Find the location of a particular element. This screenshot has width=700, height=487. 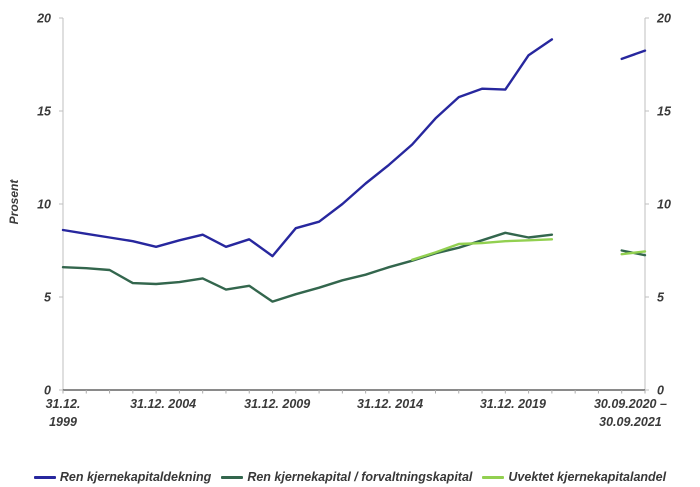

x-tick-label: 31.12. 2019 is located at coordinates (513, 404).